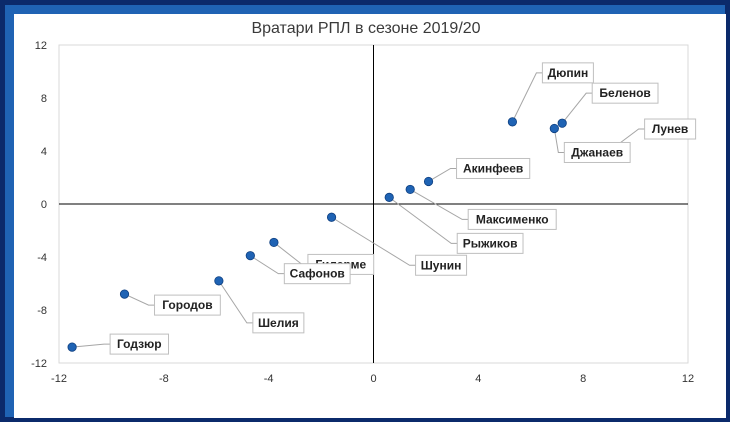 The height and width of the screenshot is (422, 730). What do you see at coordinates (365, 28) in the screenshot?
I see `chart-title: Вратари РПЛ в сезоне 2019/20` at bounding box center [365, 28].